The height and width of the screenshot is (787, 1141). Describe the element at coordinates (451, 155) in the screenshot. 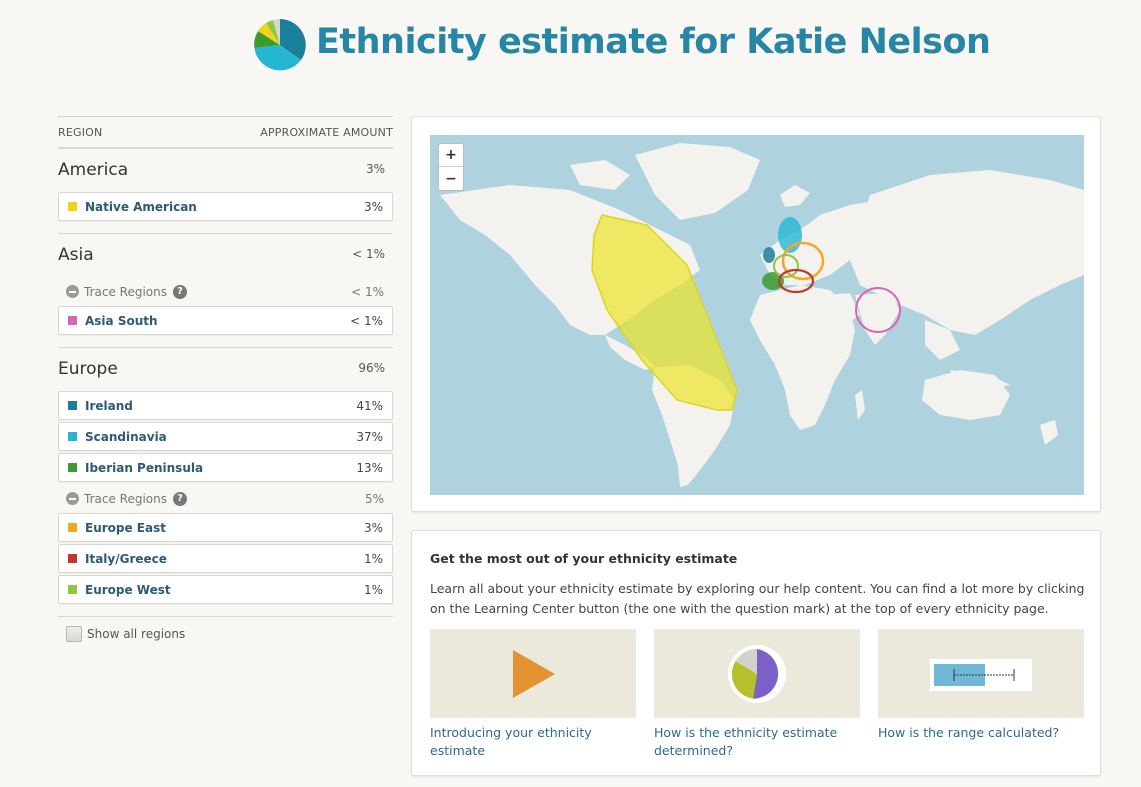

I see `zoom-in-button: +` at that location.